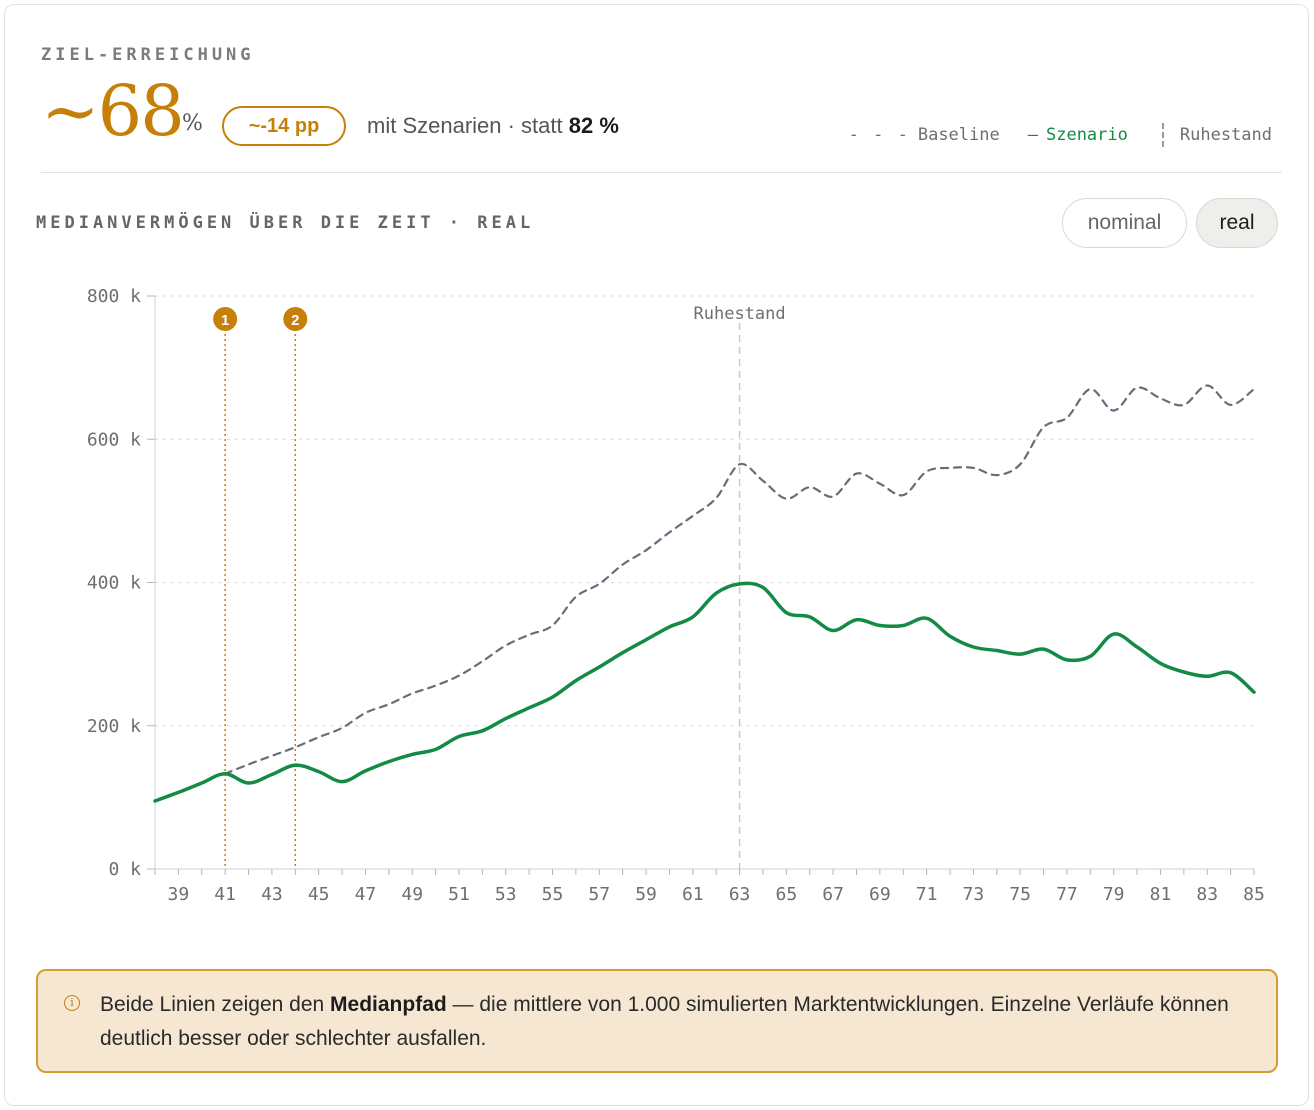 The width and height of the screenshot is (1314, 1110). Describe the element at coordinates (1124, 223) in the screenshot. I see `toggle-nominal-button: nominal` at that location.